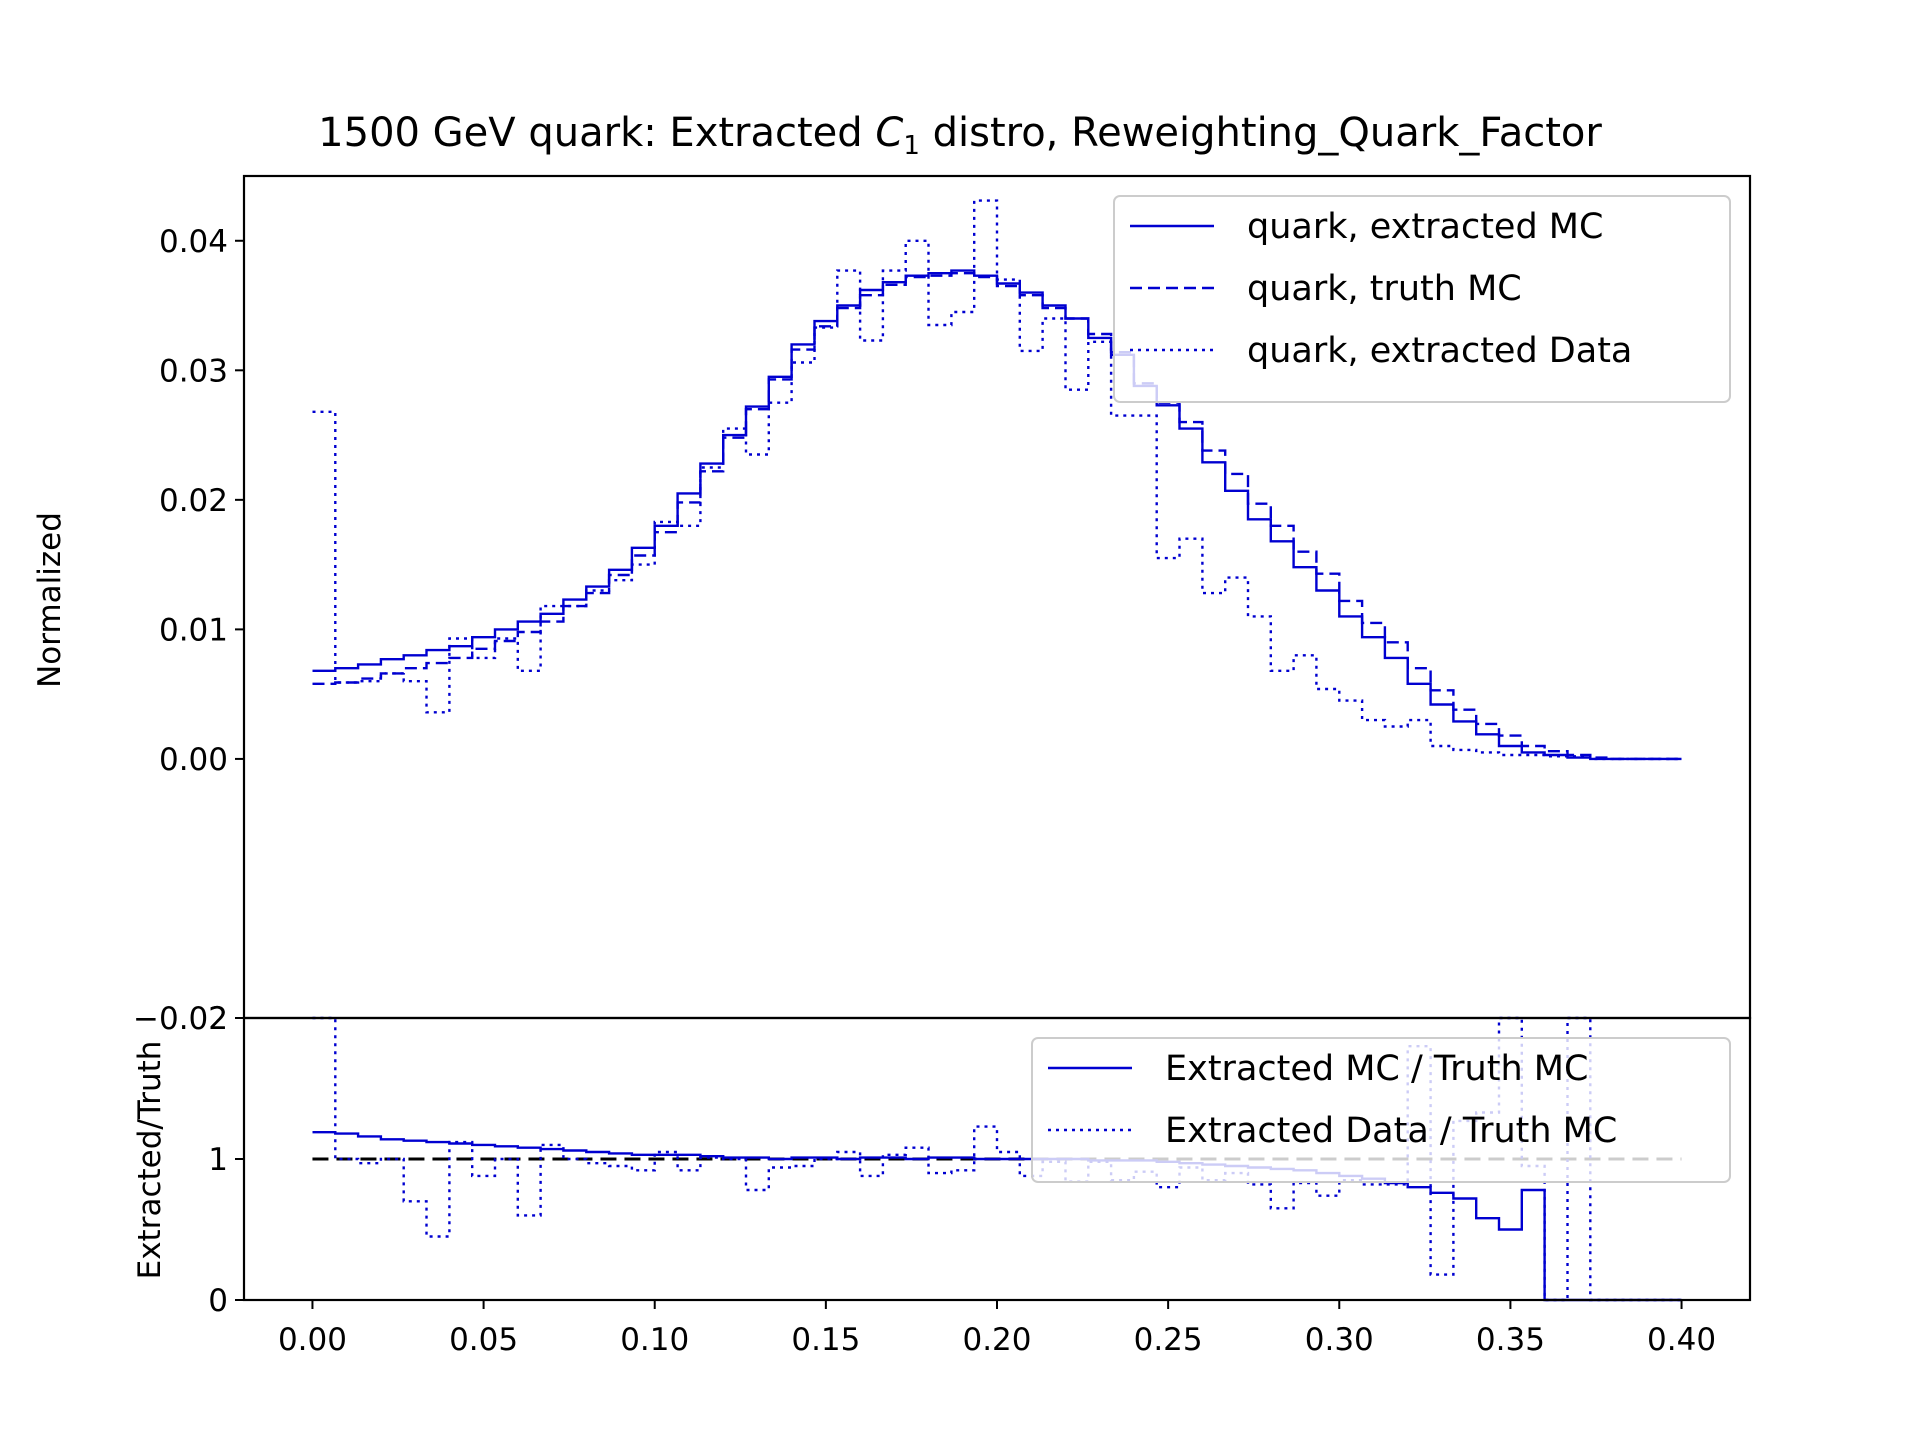 This screenshot has width=1920, height=1440. What do you see at coordinates (825, 1340) in the screenshot?
I see `ratio-x-tick-label: 0.15` at bounding box center [825, 1340].